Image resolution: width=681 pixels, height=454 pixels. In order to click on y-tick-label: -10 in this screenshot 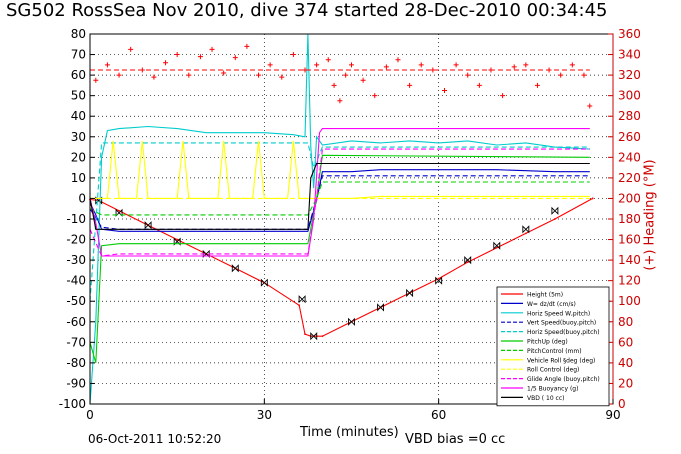, I will do `click(76, 219)`.